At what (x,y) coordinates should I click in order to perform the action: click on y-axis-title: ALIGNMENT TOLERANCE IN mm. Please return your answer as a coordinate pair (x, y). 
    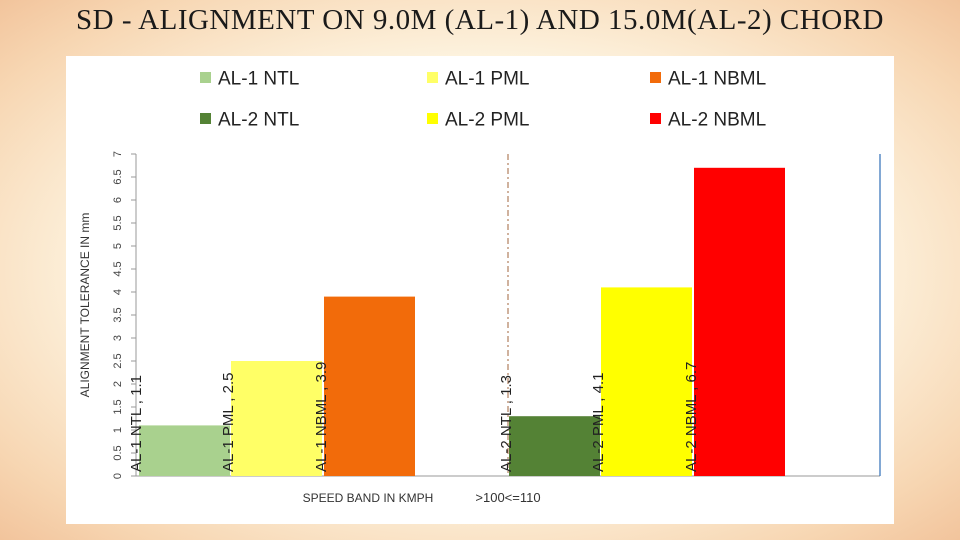
    Looking at the image, I should click on (85, 305).